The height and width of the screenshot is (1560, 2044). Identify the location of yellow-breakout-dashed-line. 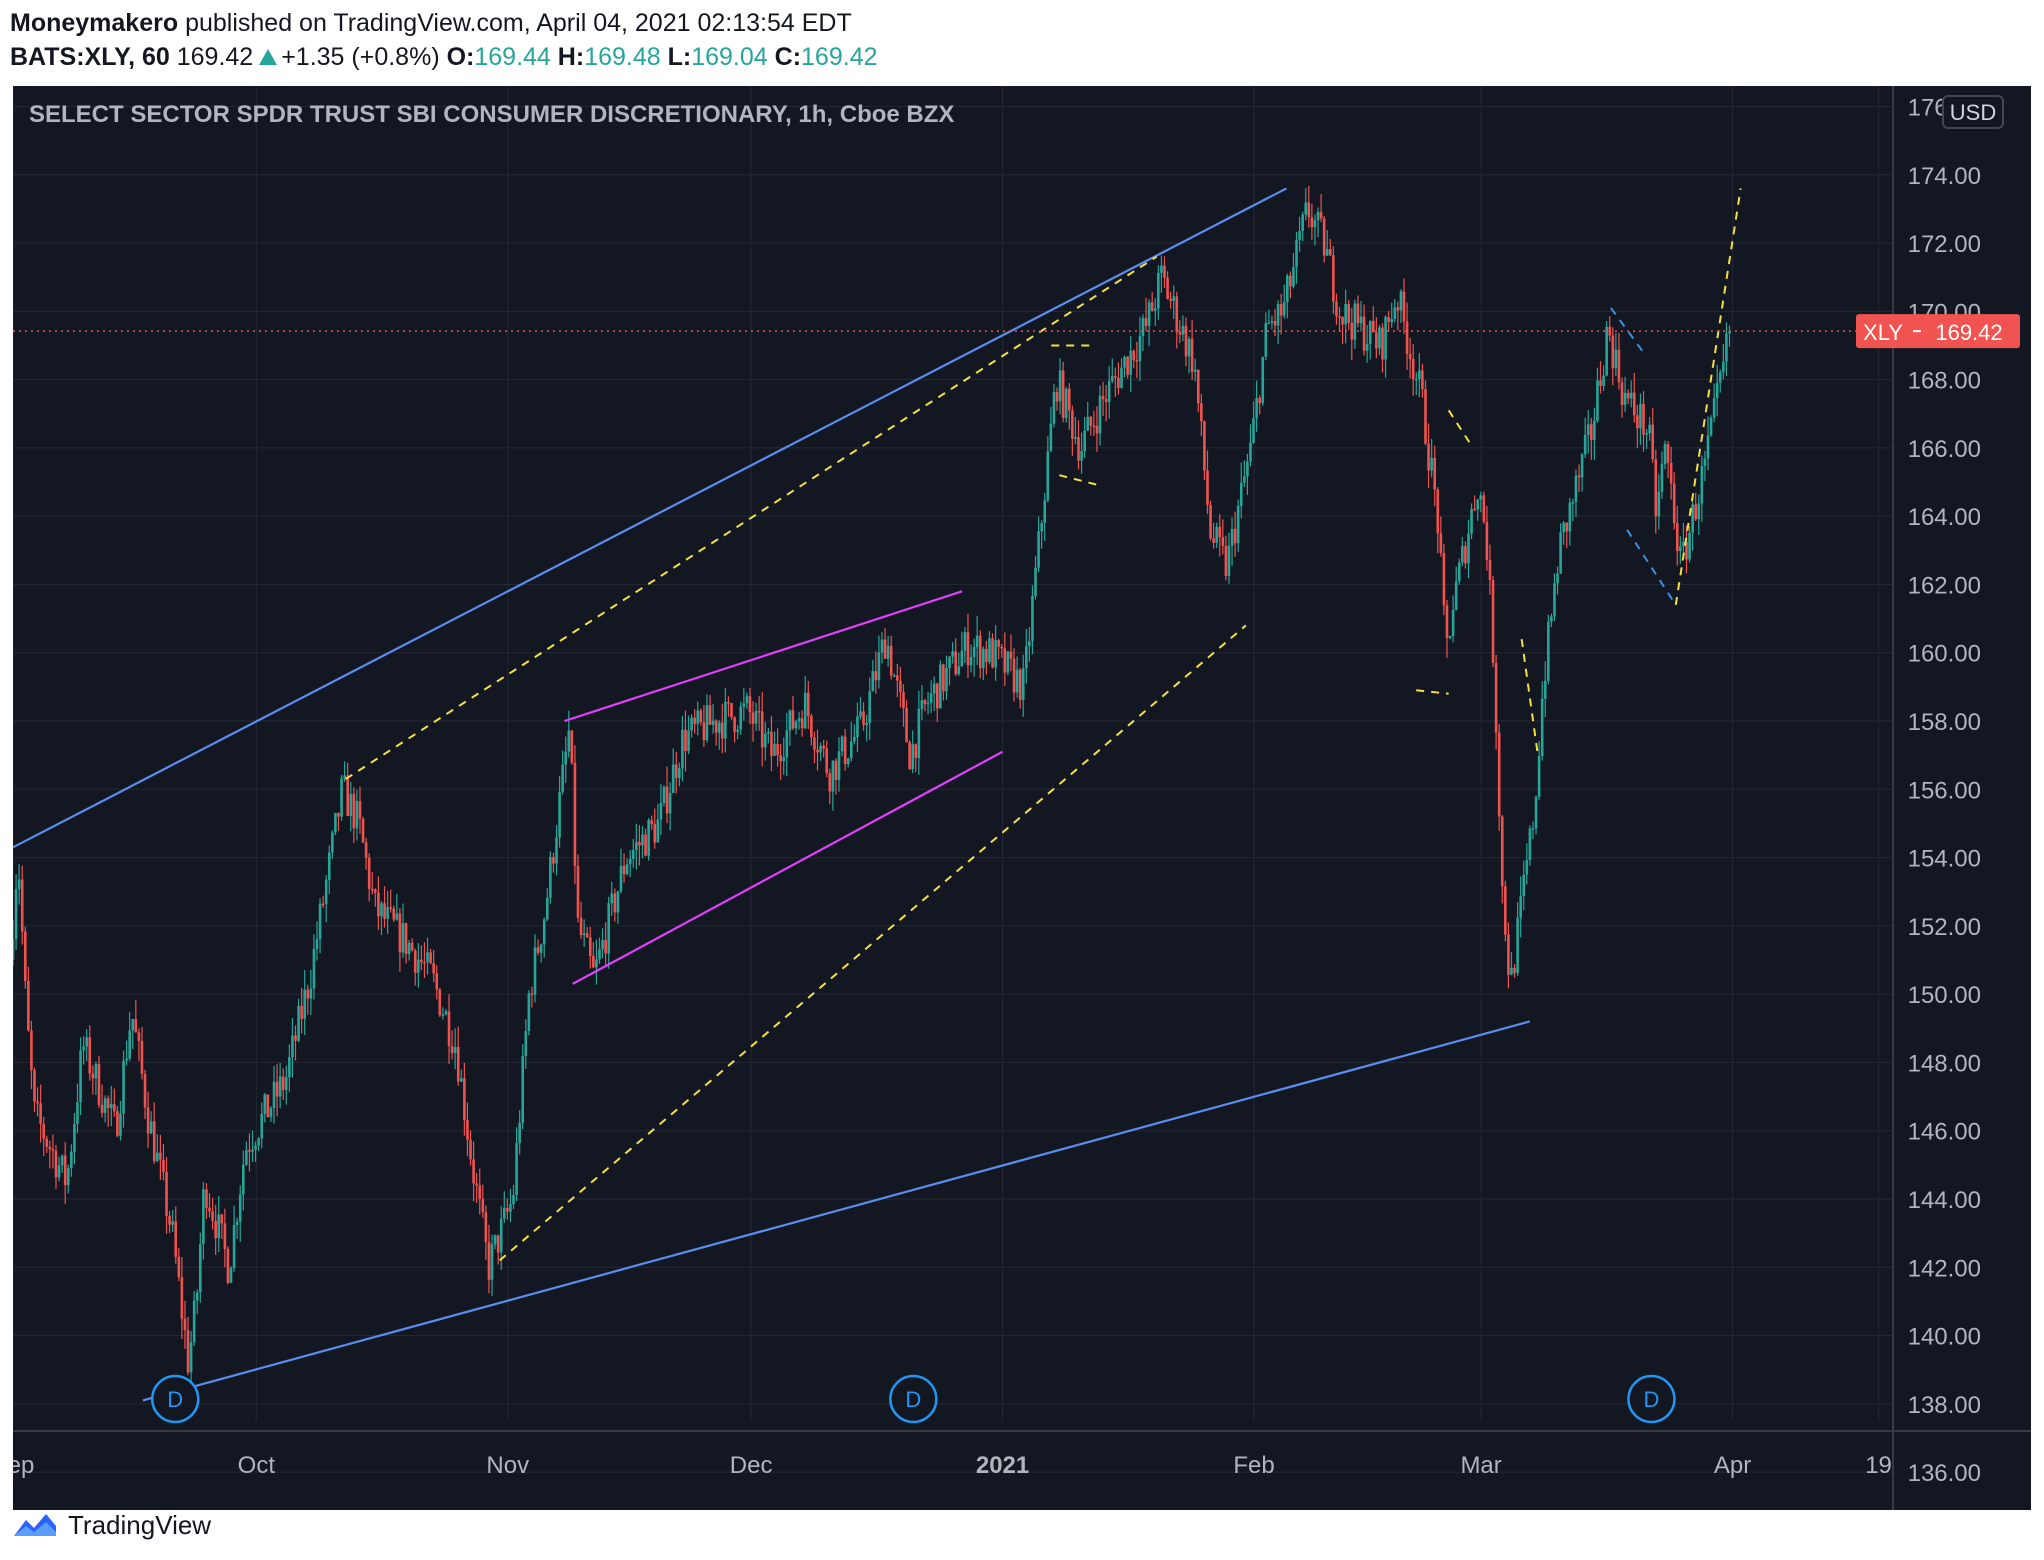
(1708, 397).